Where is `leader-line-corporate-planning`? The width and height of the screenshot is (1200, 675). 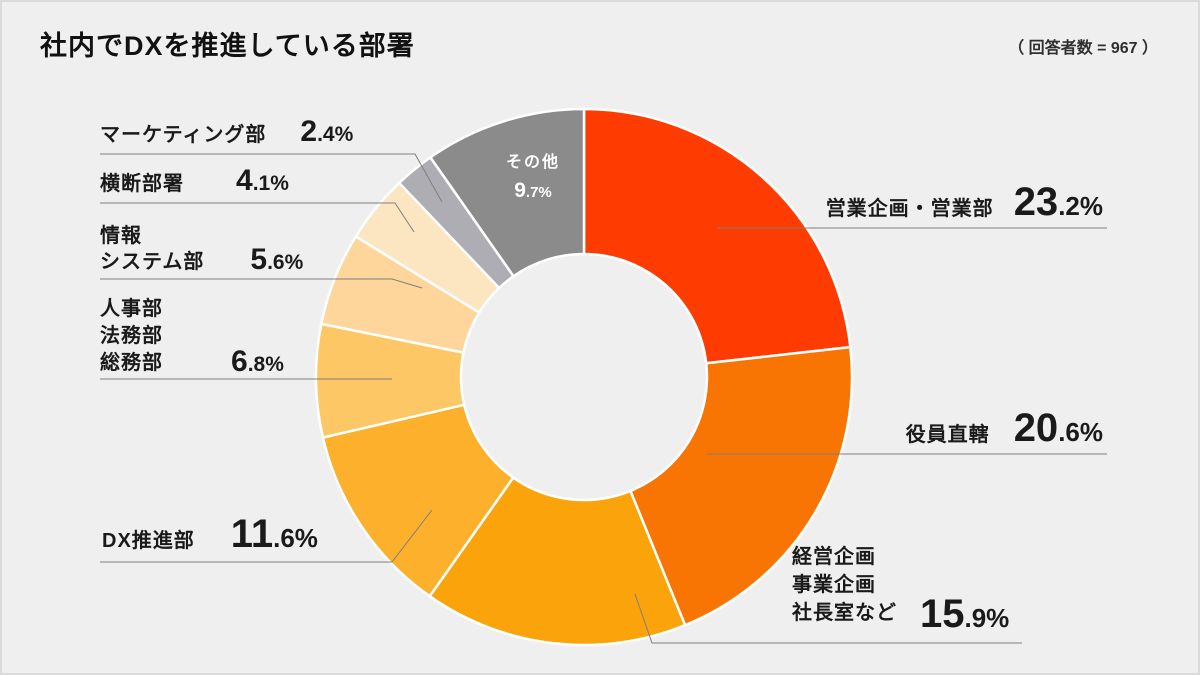
leader-line-corporate-planning is located at coordinates (828, 618).